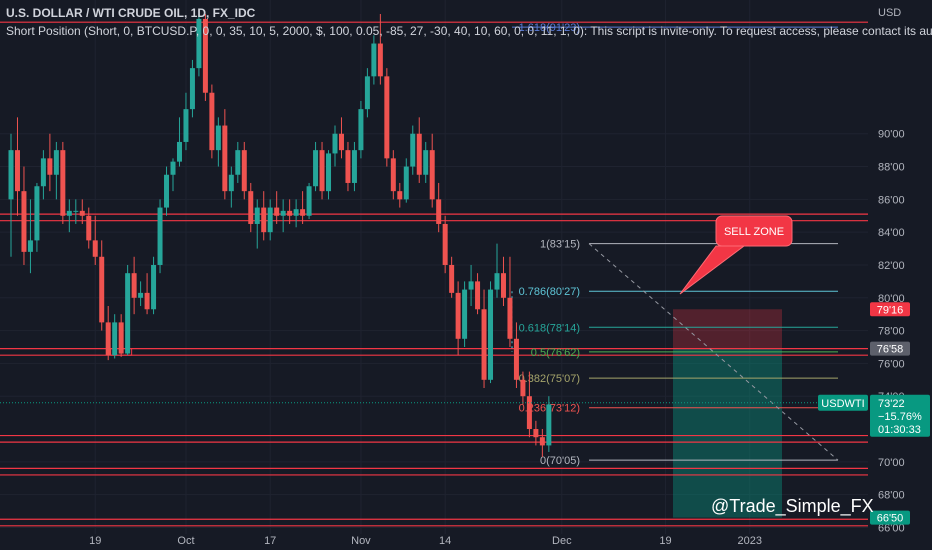  What do you see at coordinates (792, 506) in the screenshot?
I see `watermark: @Trade_Simple_FX` at bounding box center [792, 506].